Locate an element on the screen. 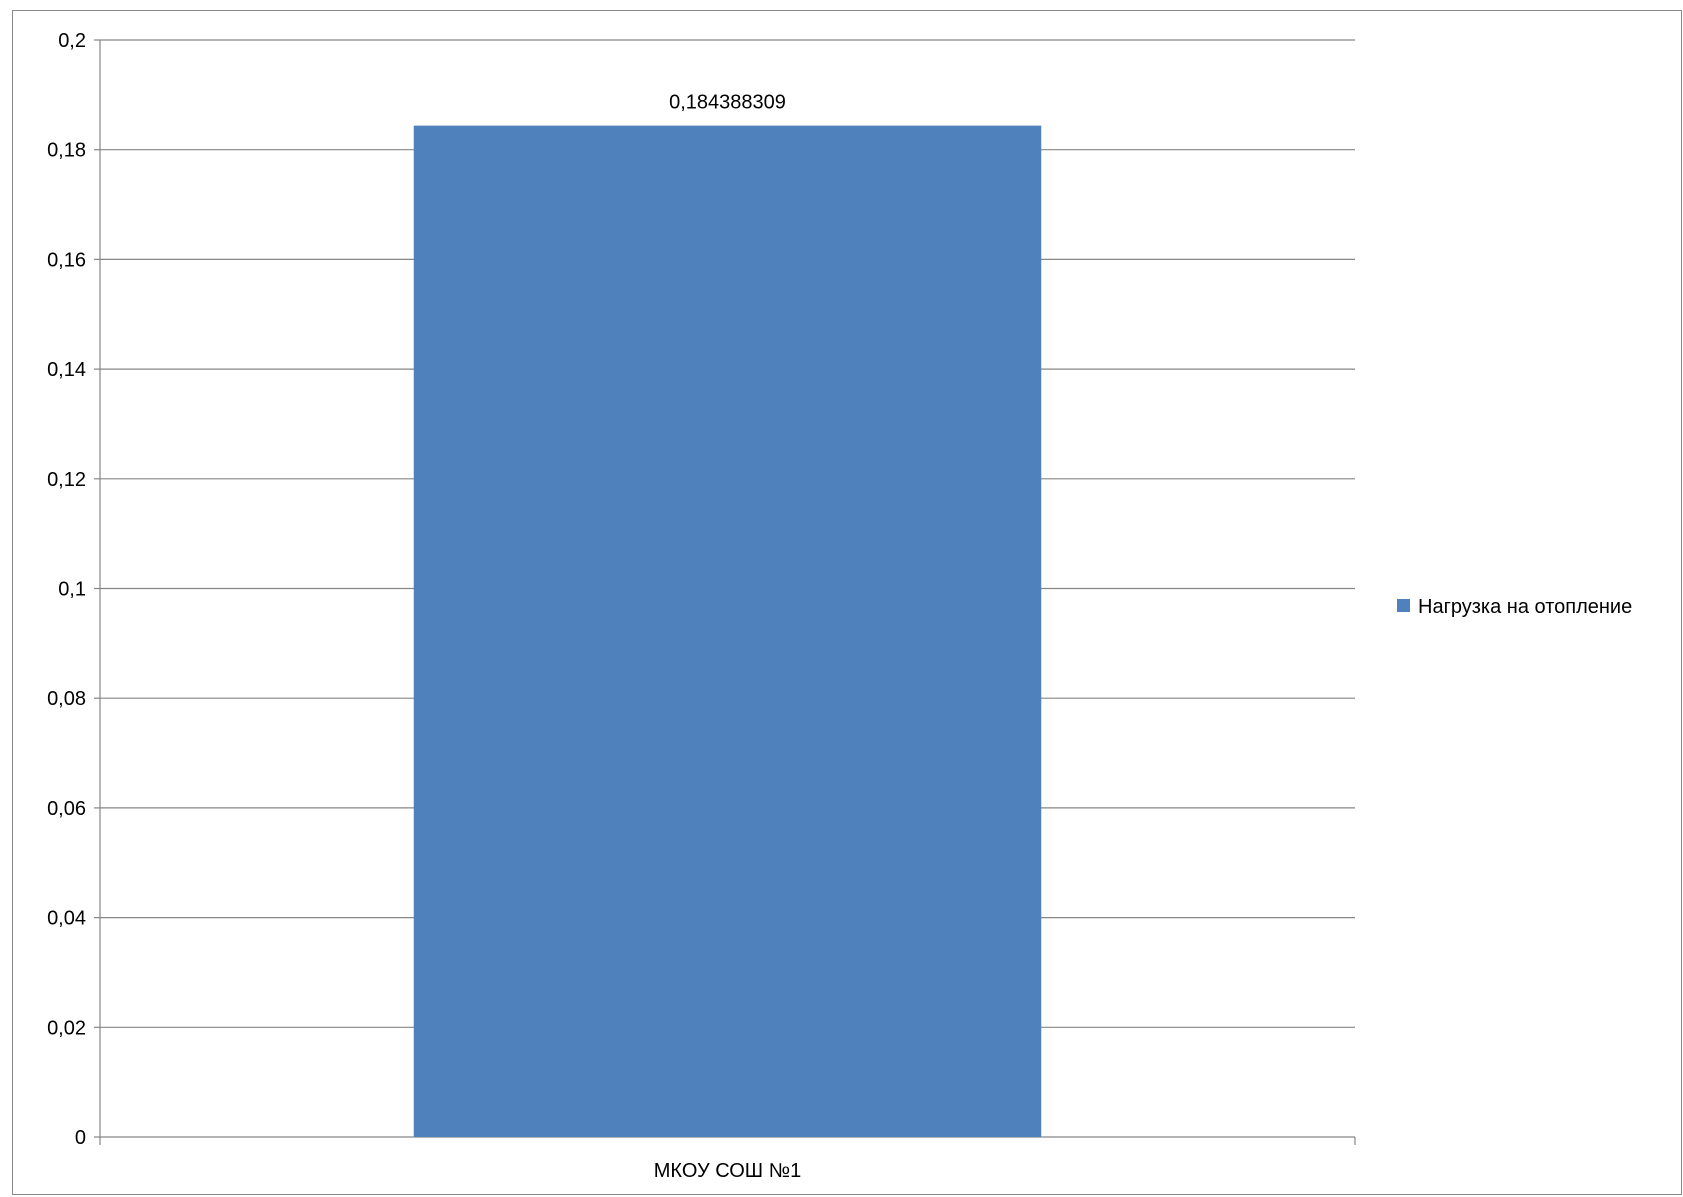  y-tick-label: 0,08 is located at coordinates (66, 699).